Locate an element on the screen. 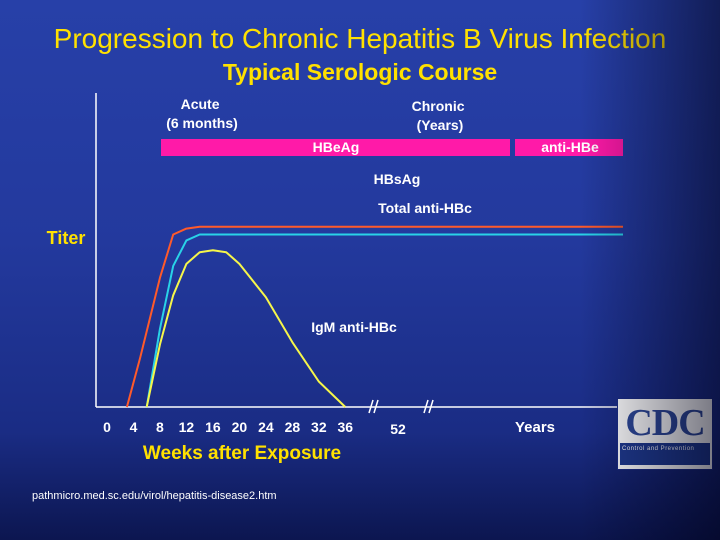  phase-label-chronic: Chronic (Years) is located at coordinates (440, 115).